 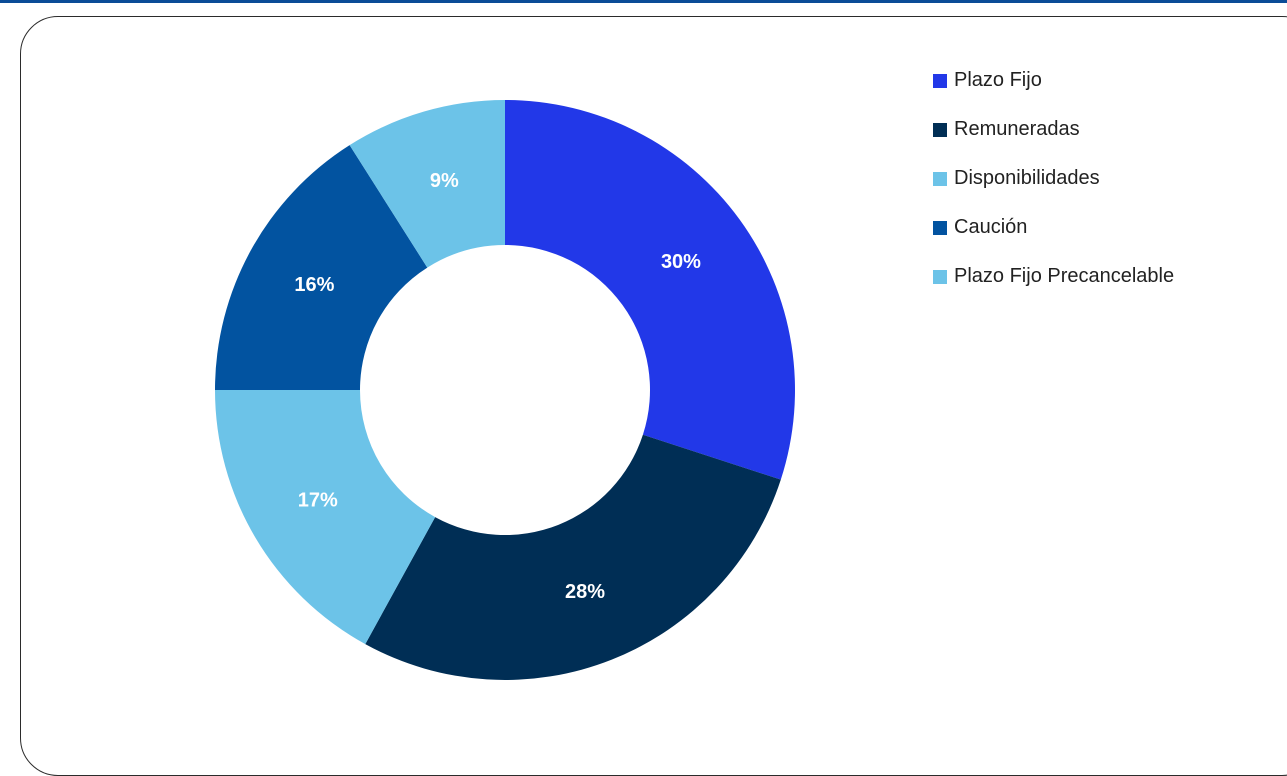 I want to click on slice-label-plazo-fijo-precancelable: 9%, so click(x=444, y=181).